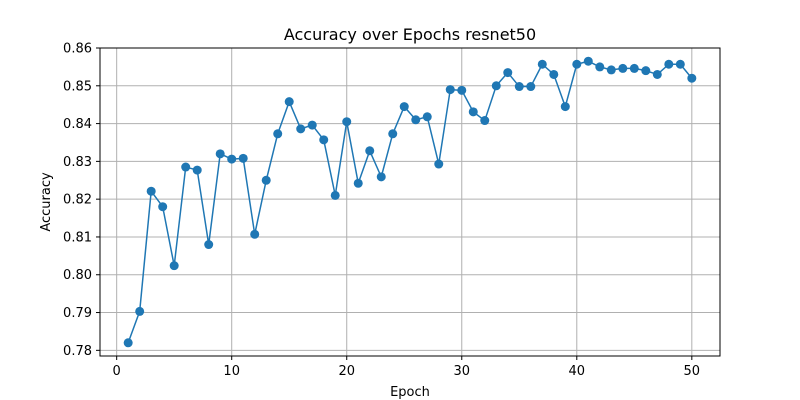 The image size is (800, 400). What do you see at coordinates (77, 313) in the screenshot?
I see `y-tick-label: 0.79` at bounding box center [77, 313].